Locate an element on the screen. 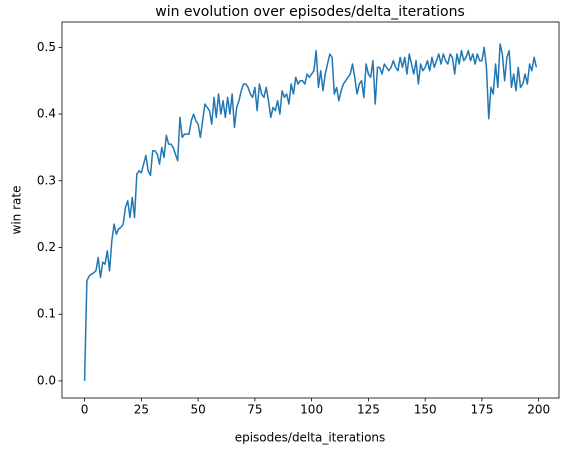 The width and height of the screenshot is (567, 455). x-tick-label: 175 is located at coordinates (481, 410).